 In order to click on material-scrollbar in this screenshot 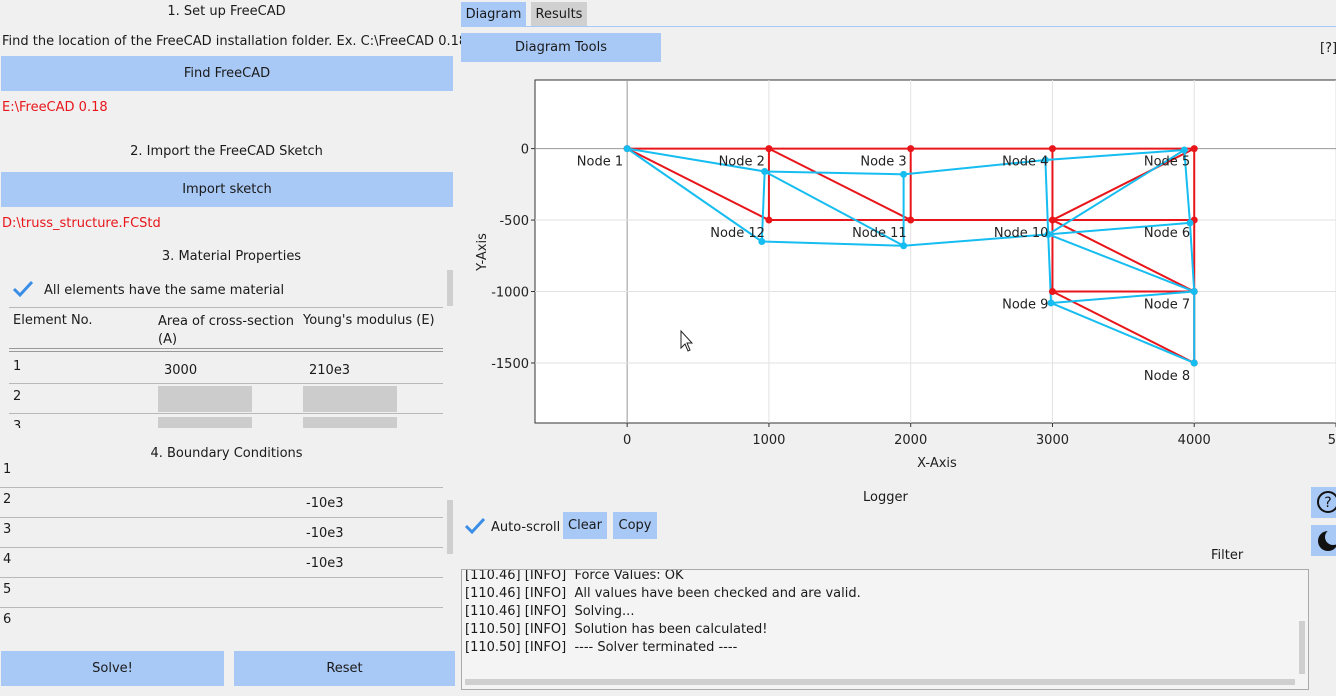, I will do `click(450, 288)`.